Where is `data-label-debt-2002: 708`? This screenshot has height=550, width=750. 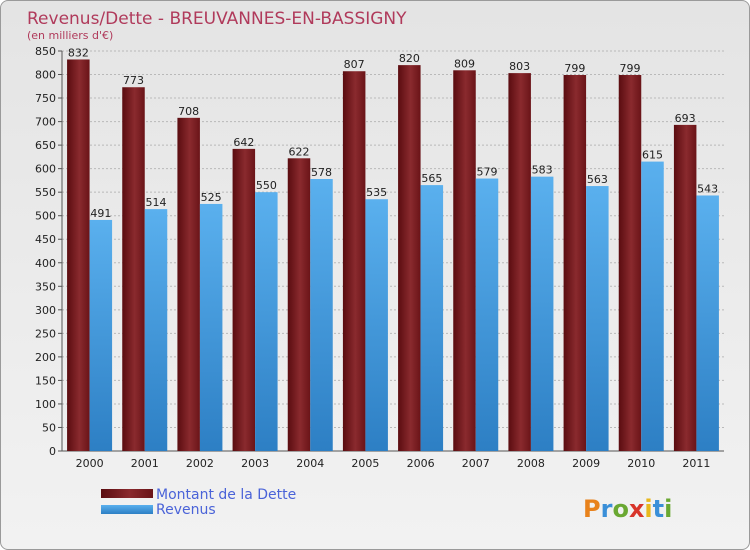
data-label-debt-2002: 708 is located at coordinates (188, 111).